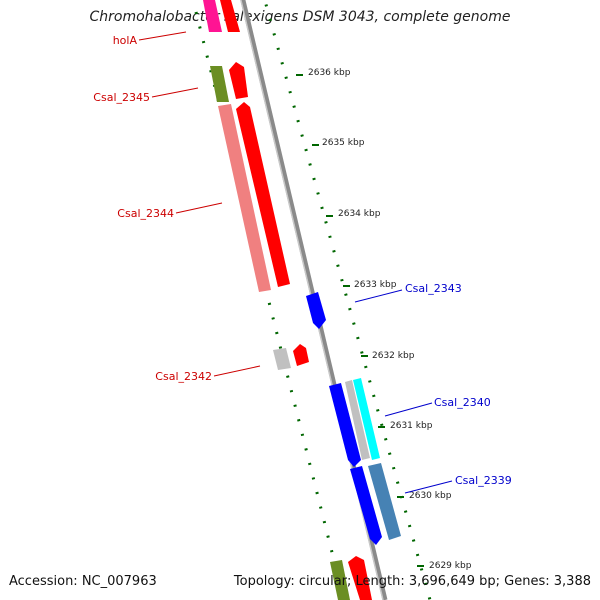 The height and width of the screenshot is (600, 600). Describe the element at coordinates (483, 480) in the screenshot. I see `gene-label-csal-2339: Csal_2339` at that location.